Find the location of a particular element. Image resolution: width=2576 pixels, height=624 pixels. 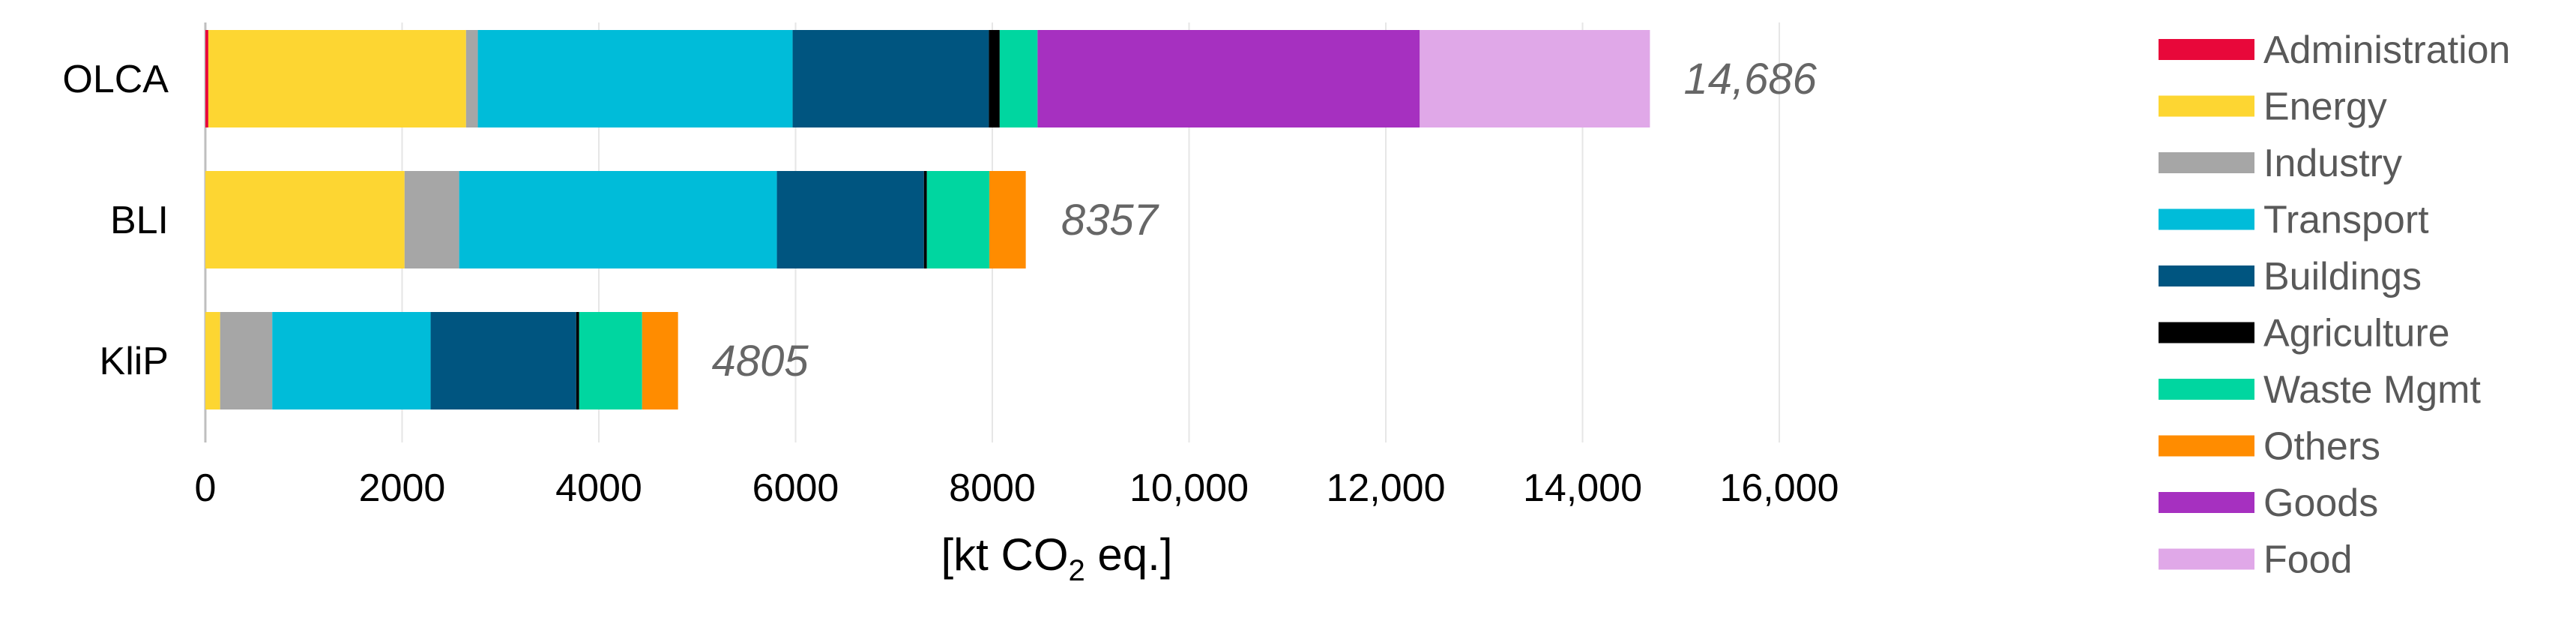

legend-label: Goods is located at coordinates (2321, 503).